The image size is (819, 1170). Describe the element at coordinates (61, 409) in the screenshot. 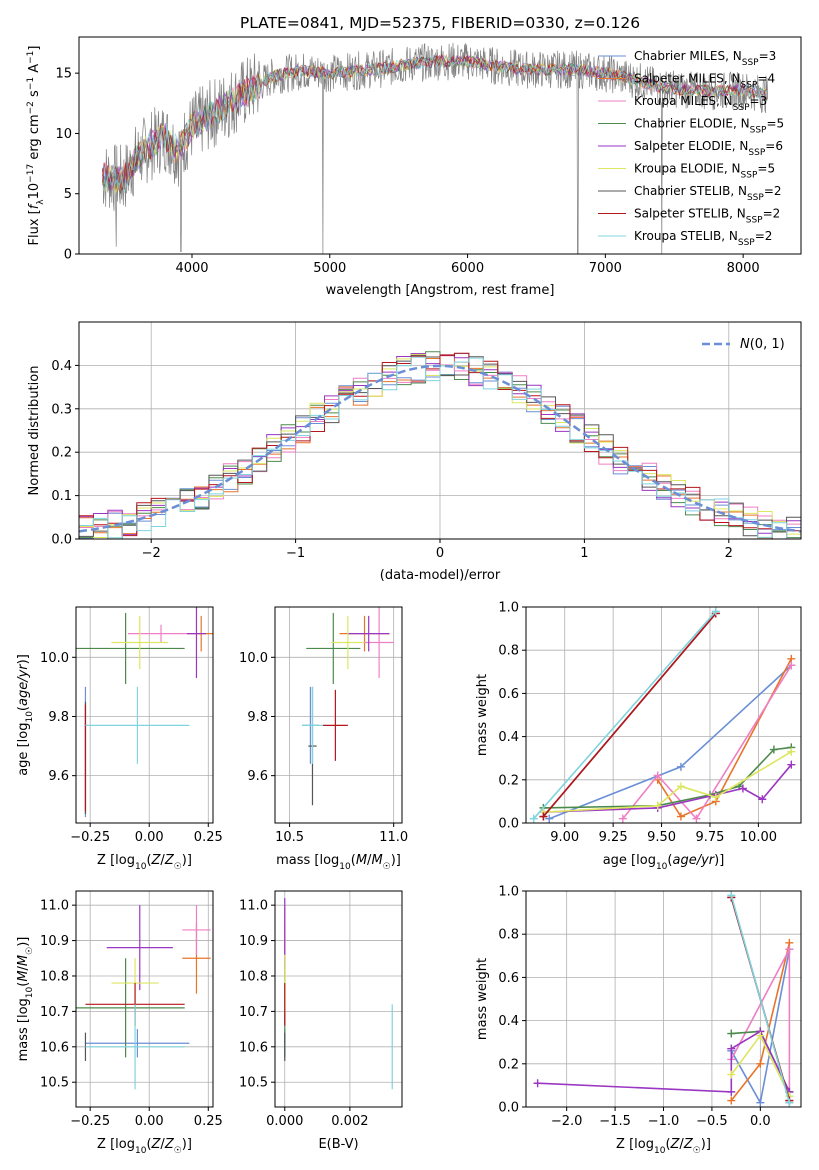

I see `y-tick-label: 0.3` at that location.